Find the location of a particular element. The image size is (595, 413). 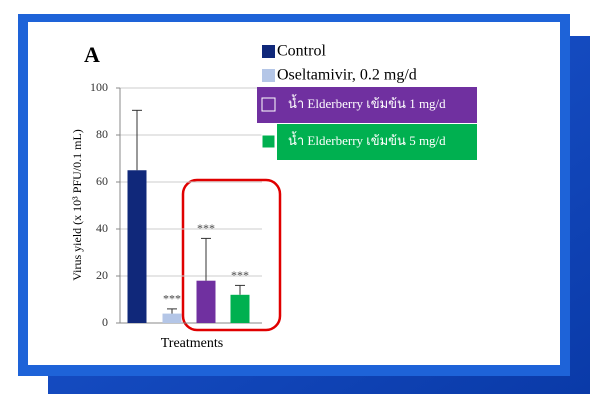

y-tick-label: 20 is located at coordinates (102, 275).